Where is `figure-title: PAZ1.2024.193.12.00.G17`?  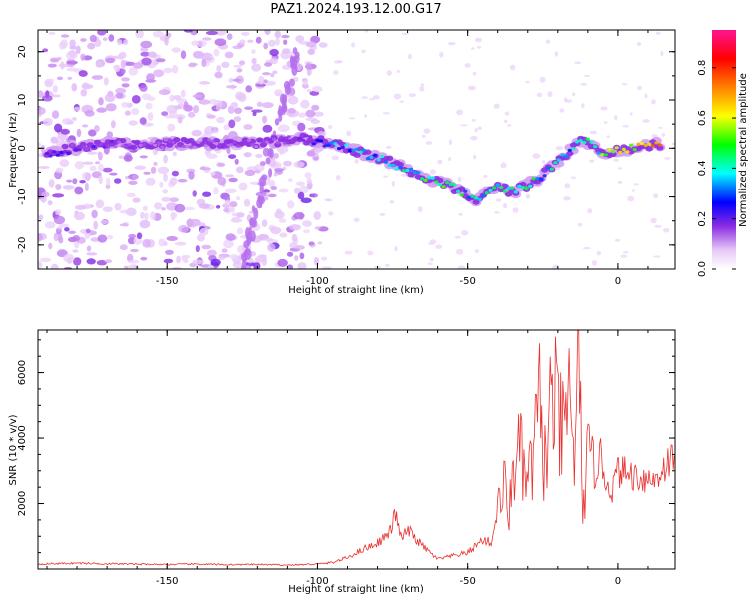 figure-title: PAZ1.2024.193.12.00.G17 is located at coordinates (356, 9).